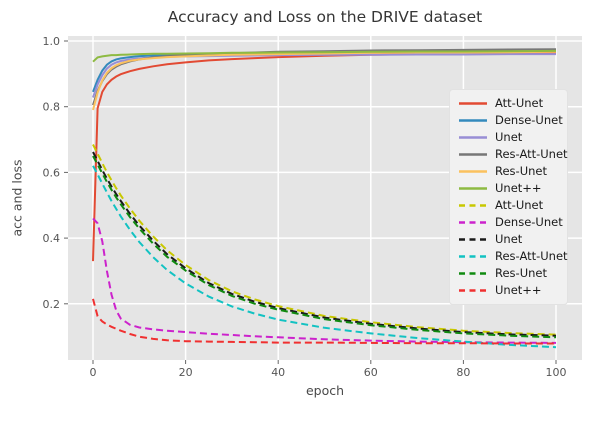 The image size is (609, 421). Describe the element at coordinates (324, 56) in the screenshot. I see `series-line-unetpp-accuracy` at that location.